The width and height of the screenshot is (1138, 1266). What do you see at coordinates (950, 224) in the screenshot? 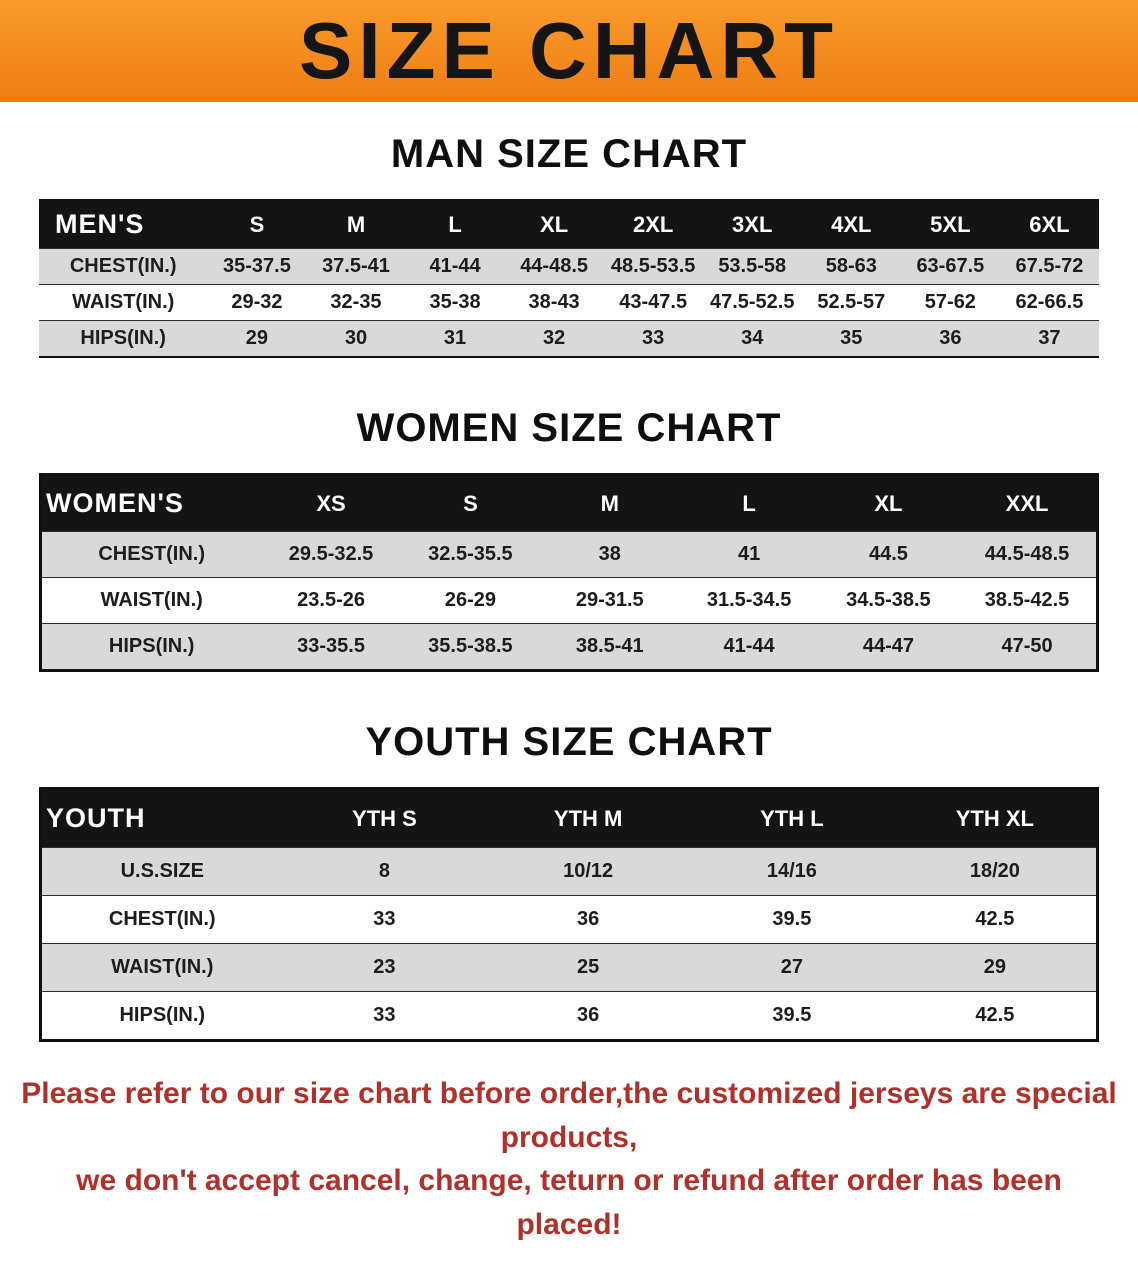
I see `size-column-header: 5XL` at bounding box center [950, 224].